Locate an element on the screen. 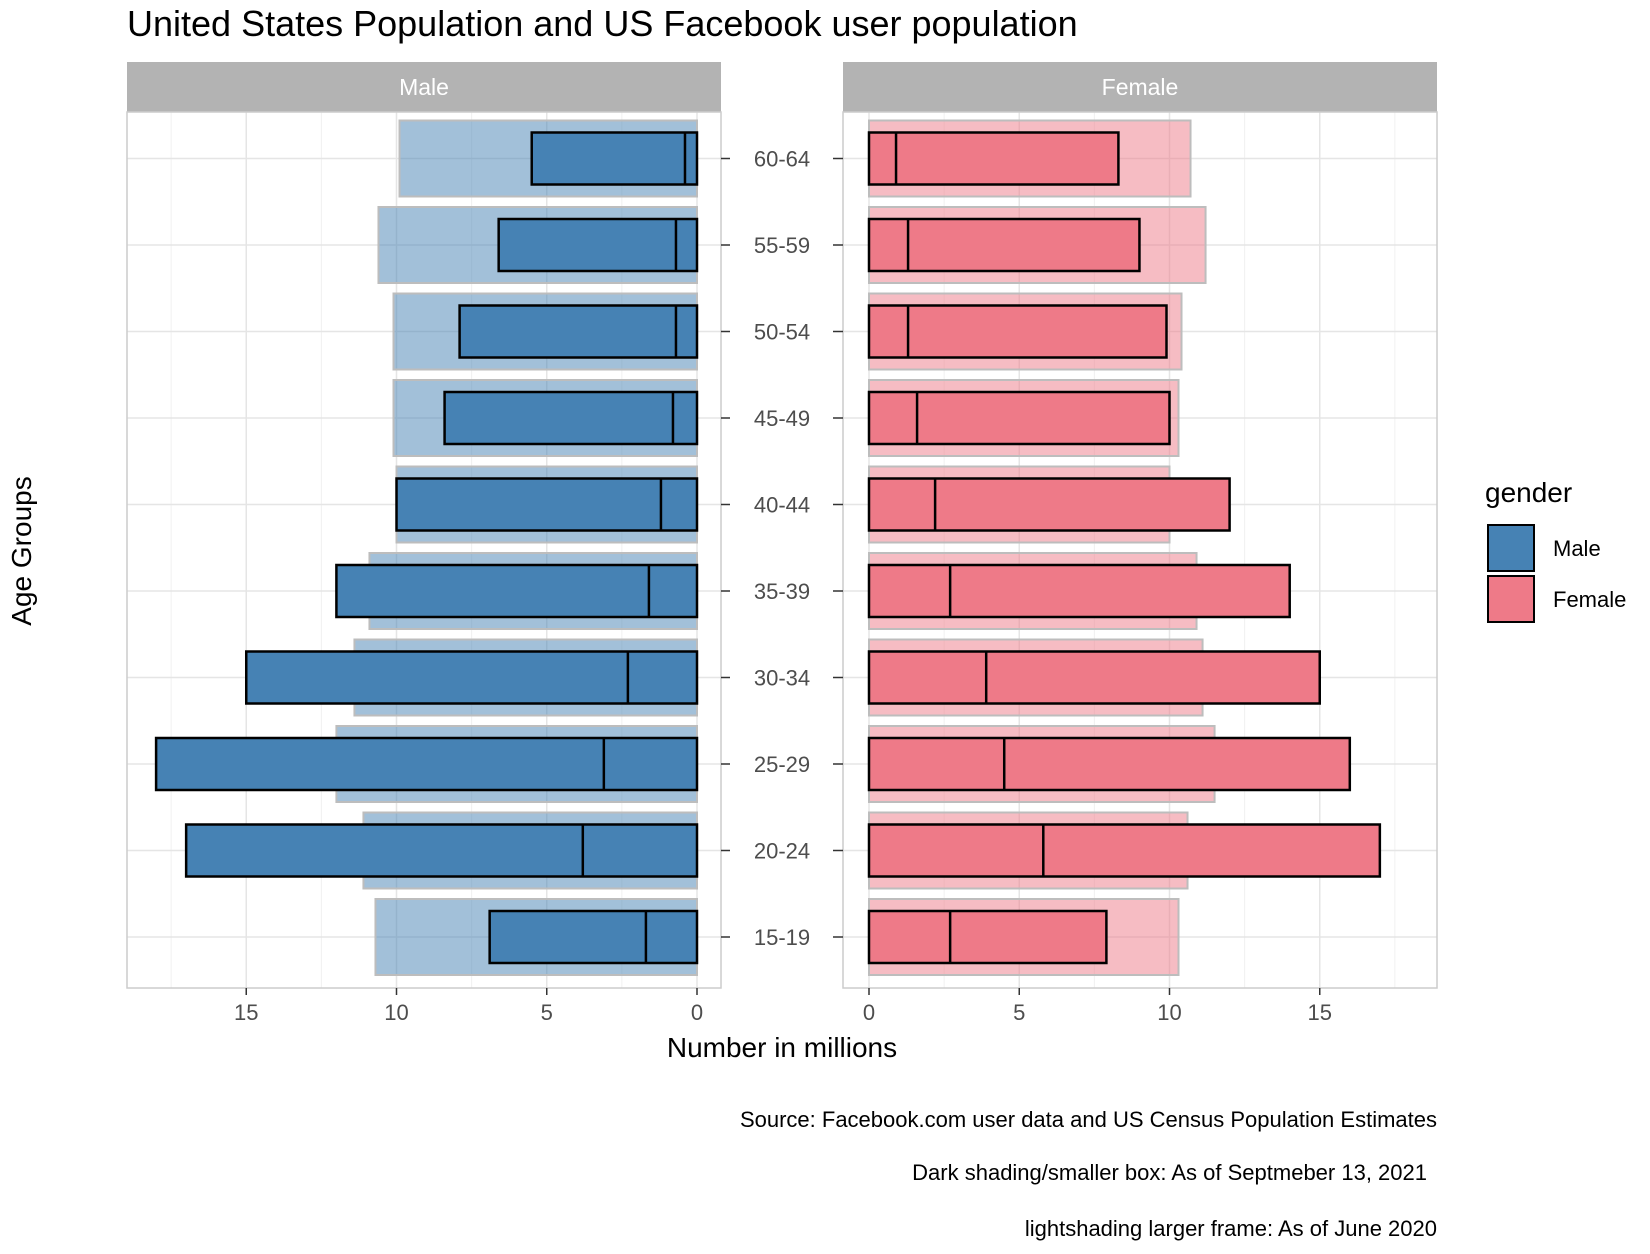  legend-label-male: Male is located at coordinates (1577, 548).